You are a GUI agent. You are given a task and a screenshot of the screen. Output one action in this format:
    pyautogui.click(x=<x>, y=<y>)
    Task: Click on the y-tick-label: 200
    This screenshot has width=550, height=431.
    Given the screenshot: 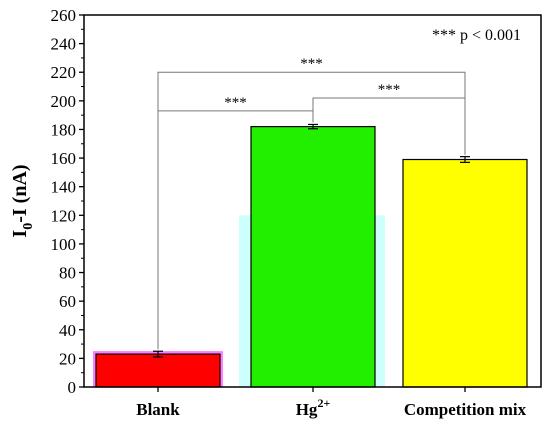 What is the action you would take?
    pyautogui.click(x=64, y=101)
    